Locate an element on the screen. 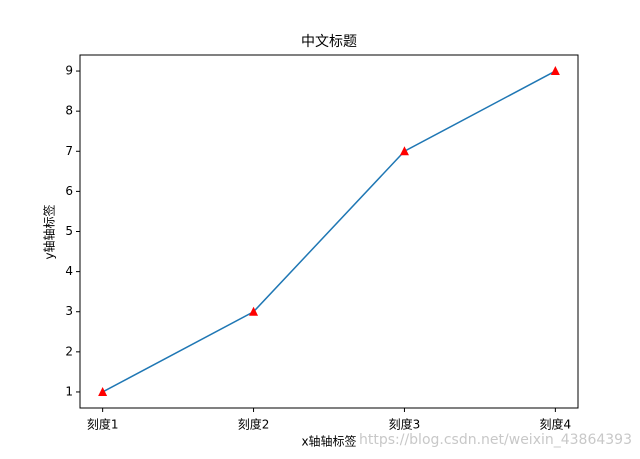 Image resolution: width=640 pixels, height=459 pixels. x-tick-label: 刻度3 is located at coordinates (405, 424).